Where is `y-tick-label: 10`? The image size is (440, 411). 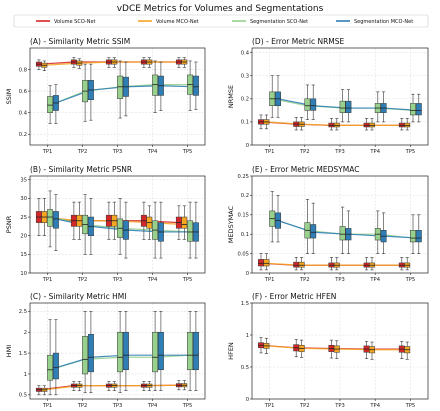
y-tick-label: 10 is located at coordinates (23, 274).